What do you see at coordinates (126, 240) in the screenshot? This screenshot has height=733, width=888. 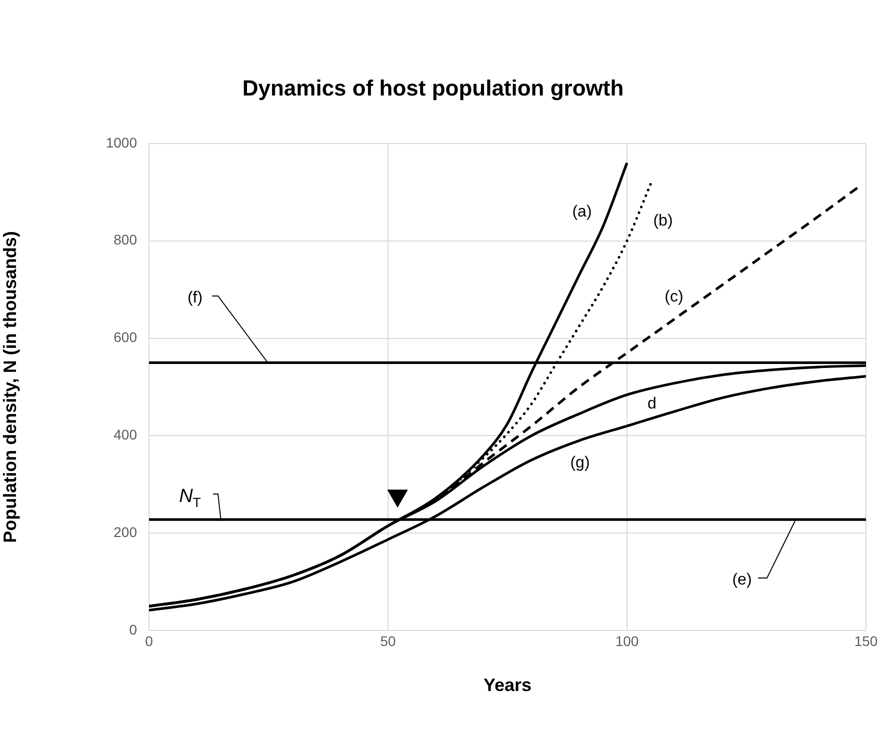 I see `y-tick-label: 800` at bounding box center [126, 240].